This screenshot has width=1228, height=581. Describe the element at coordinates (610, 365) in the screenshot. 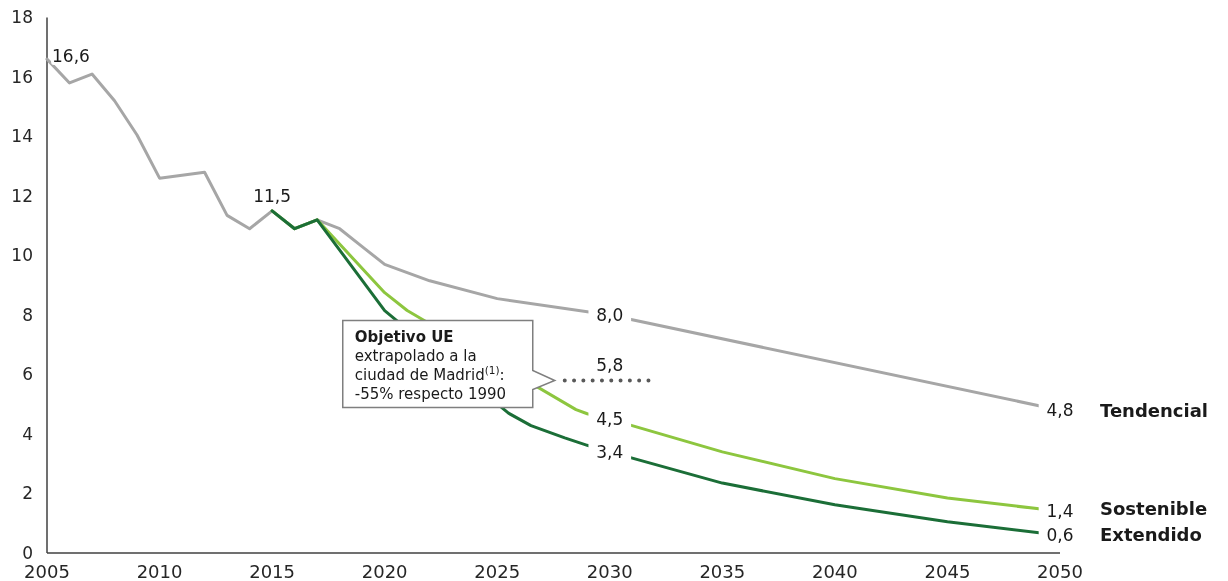

I see `data-label: 5,8` at that location.